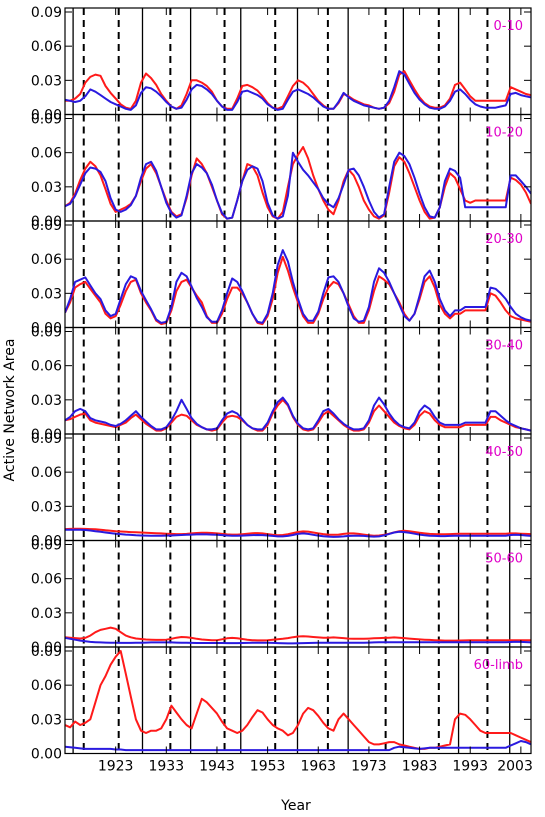 The image size is (545, 817). I want to click on x-tick-label: 1923, so click(116, 767).